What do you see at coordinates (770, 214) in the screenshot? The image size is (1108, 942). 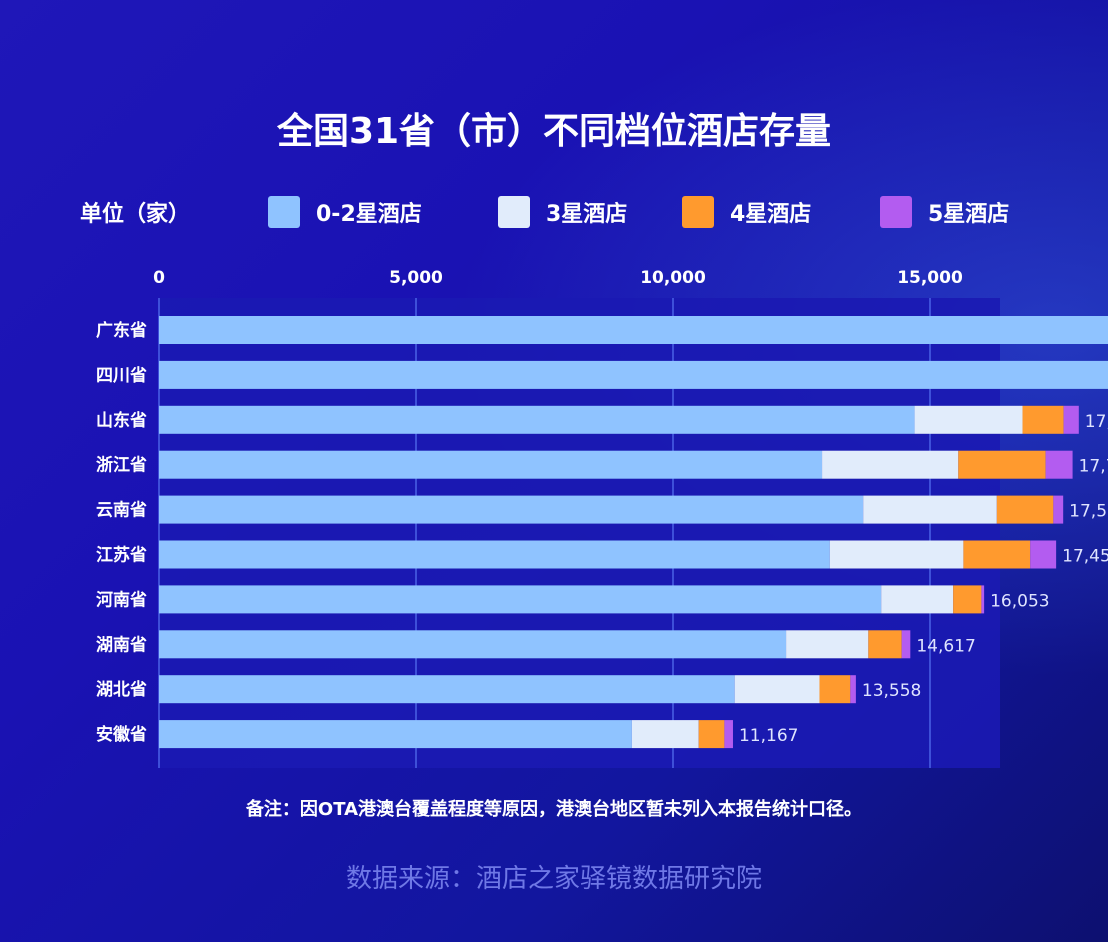 I see `legend-label: 4星酒店` at bounding box center [770, 214].